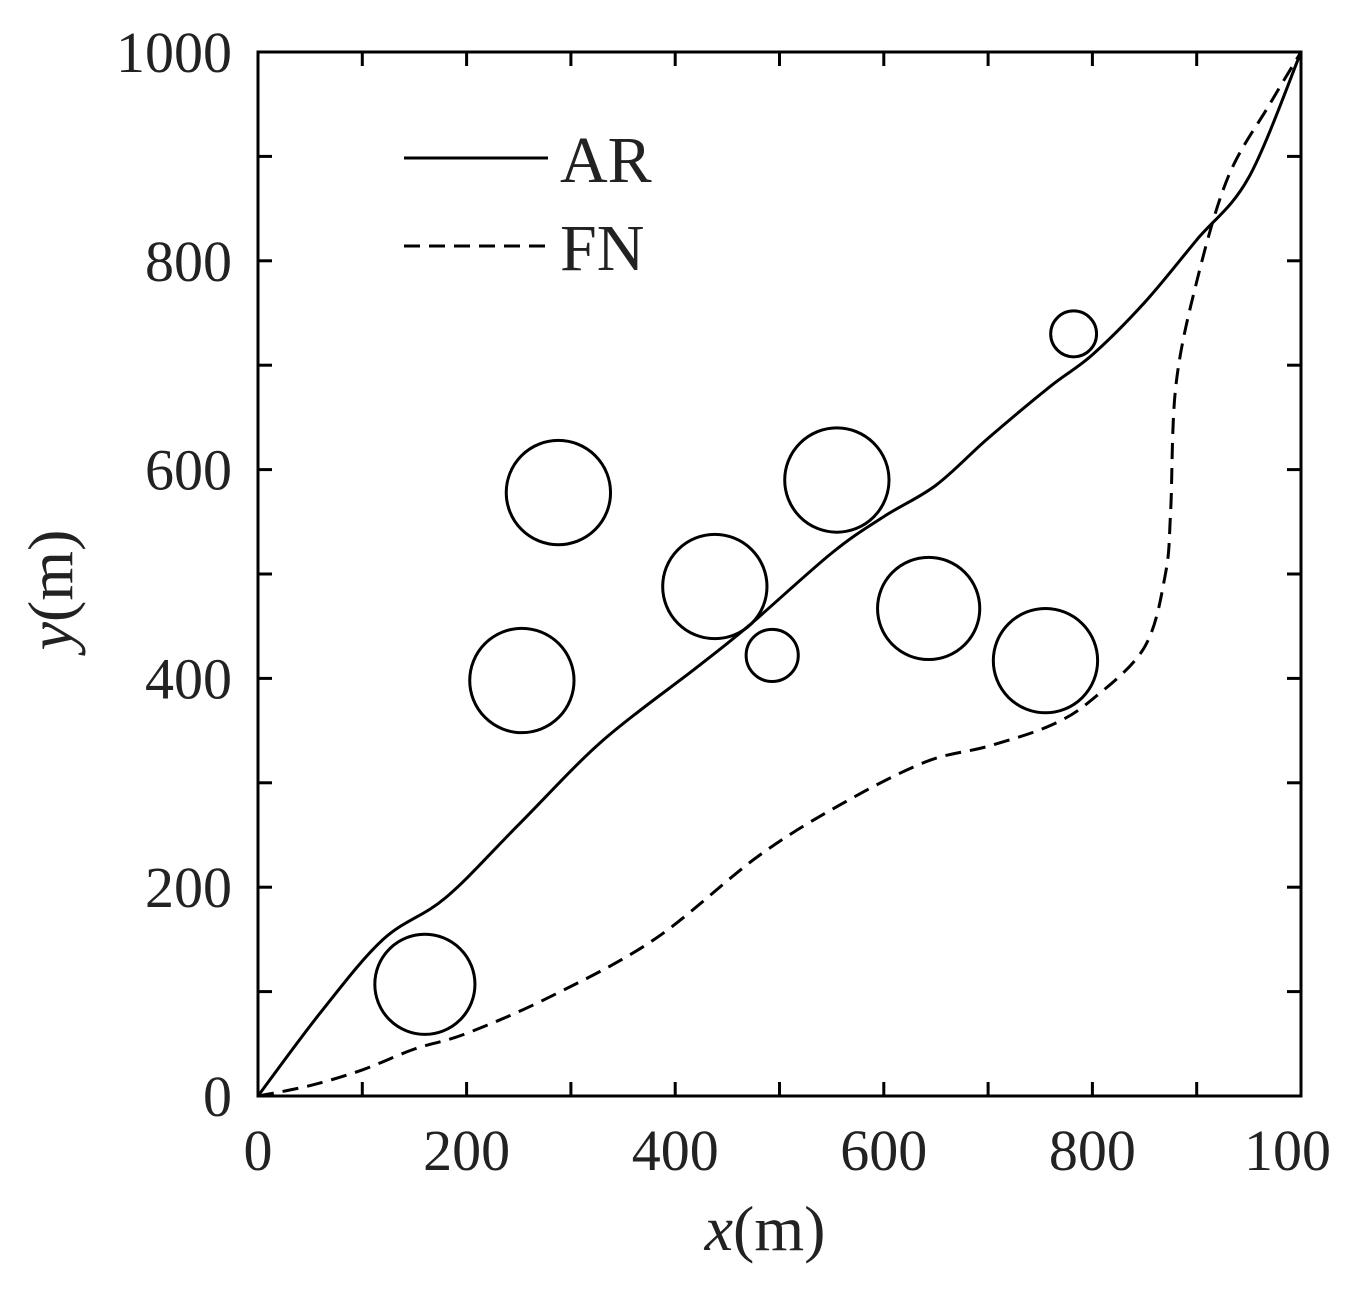  What do you see at coordinates (602, 248) in the screenshot?
I see `legend-label-fn: FN` at bounding box center [602, 248].